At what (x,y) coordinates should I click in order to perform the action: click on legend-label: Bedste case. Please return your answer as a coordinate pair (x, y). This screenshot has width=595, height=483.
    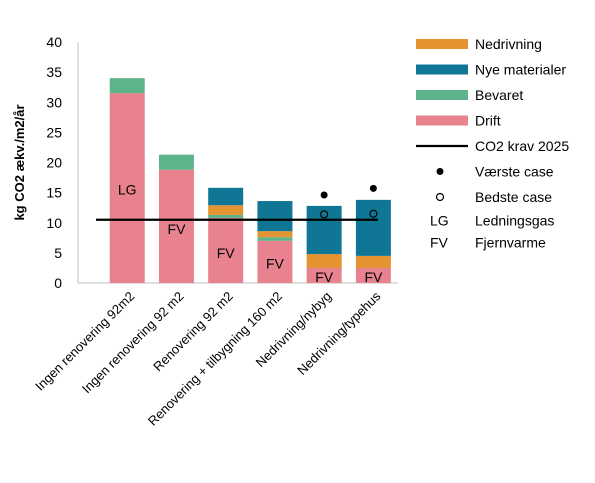
    Looking at the image, I should click on (513, 197).